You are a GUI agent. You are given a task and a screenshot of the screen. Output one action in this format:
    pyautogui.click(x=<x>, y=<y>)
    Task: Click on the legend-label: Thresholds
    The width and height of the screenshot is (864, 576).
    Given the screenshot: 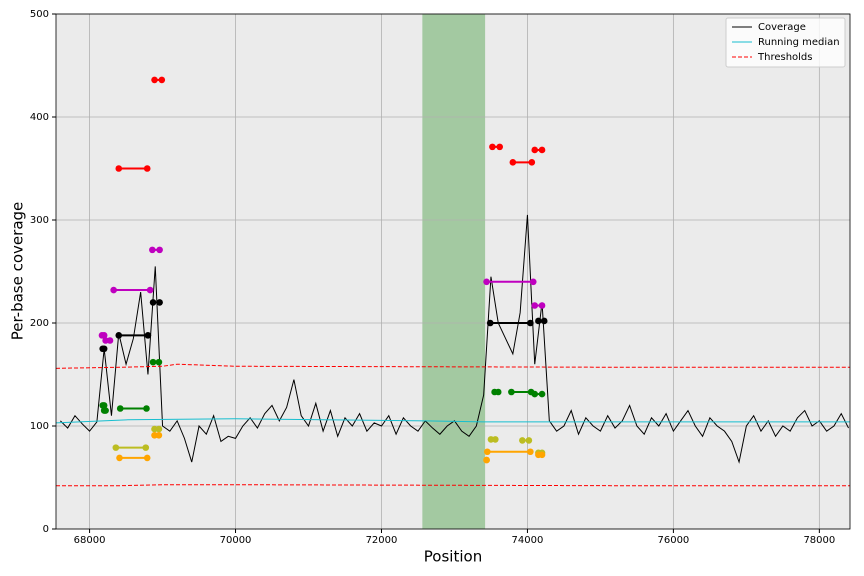 What is the action you would take?
    pyautogui.click(x=785, y=57)
    